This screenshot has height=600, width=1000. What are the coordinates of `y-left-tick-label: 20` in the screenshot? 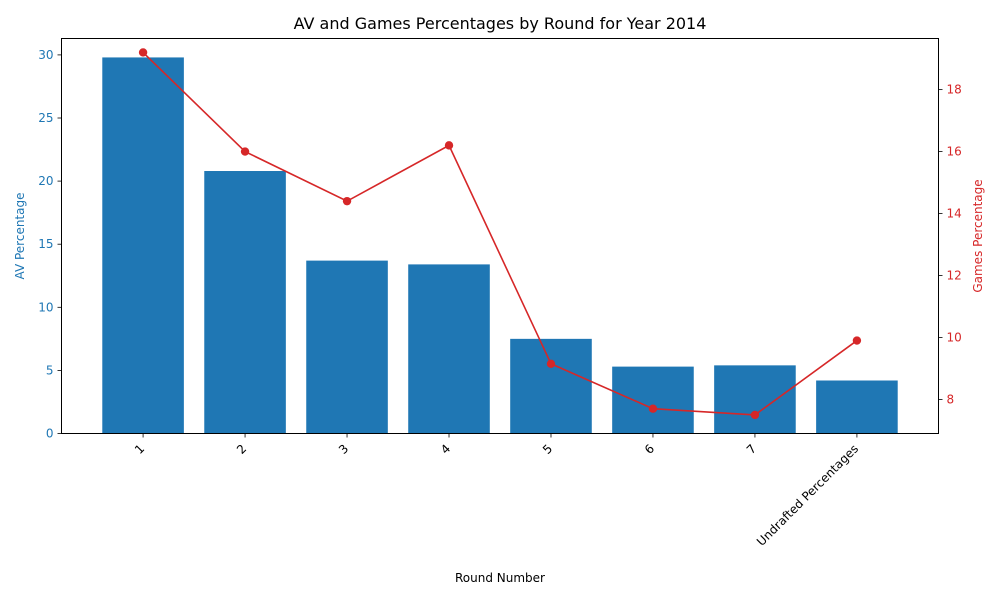 It's located at (45, 181).